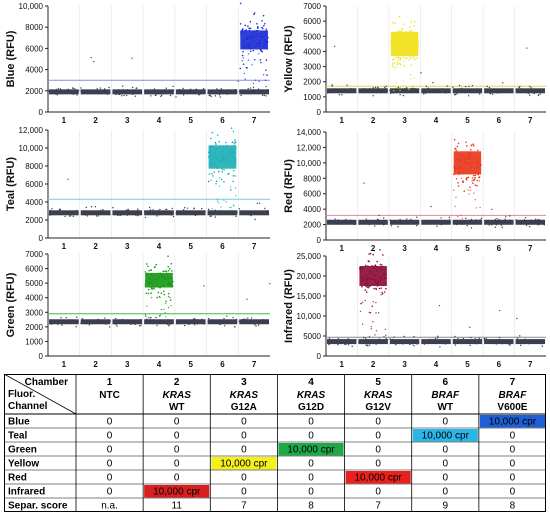 The width and height of the screenshot is (550, 514). Describe the element at coordinates (275, 490) in the screenshot. I see `table-row: Infrared 0 10,000 cpr 0 0 0 0 0` at that location.